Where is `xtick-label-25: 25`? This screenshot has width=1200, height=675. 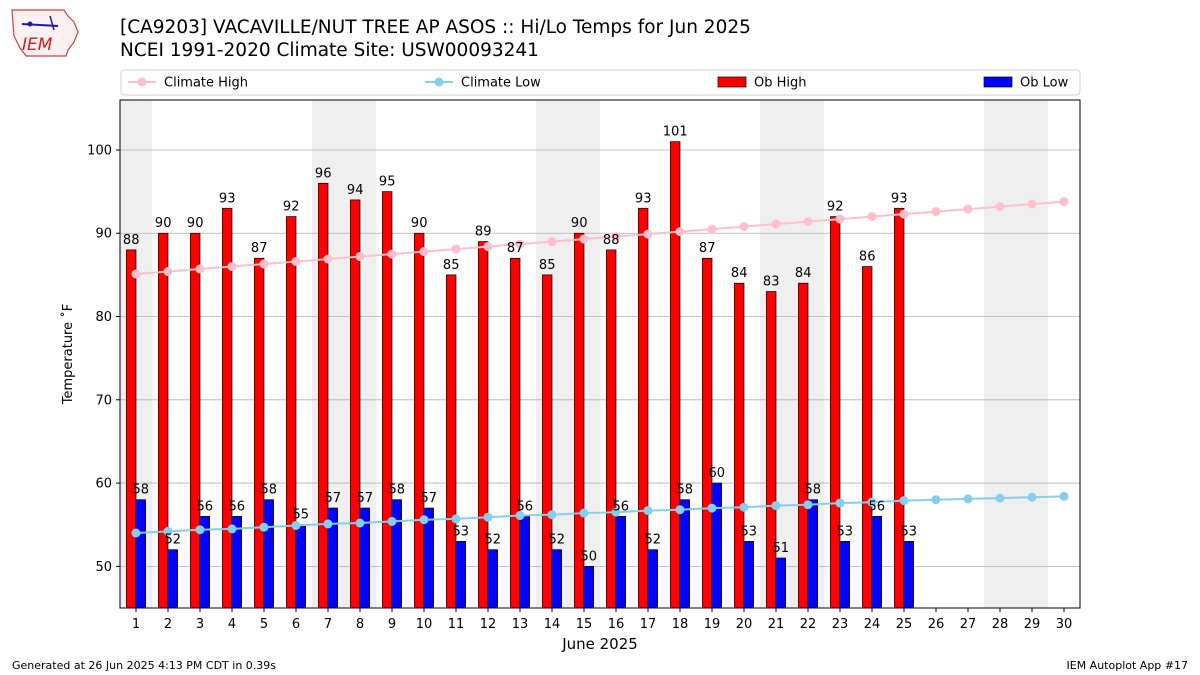
xtick-label-25: 25 is located at coordinates (904, 624).